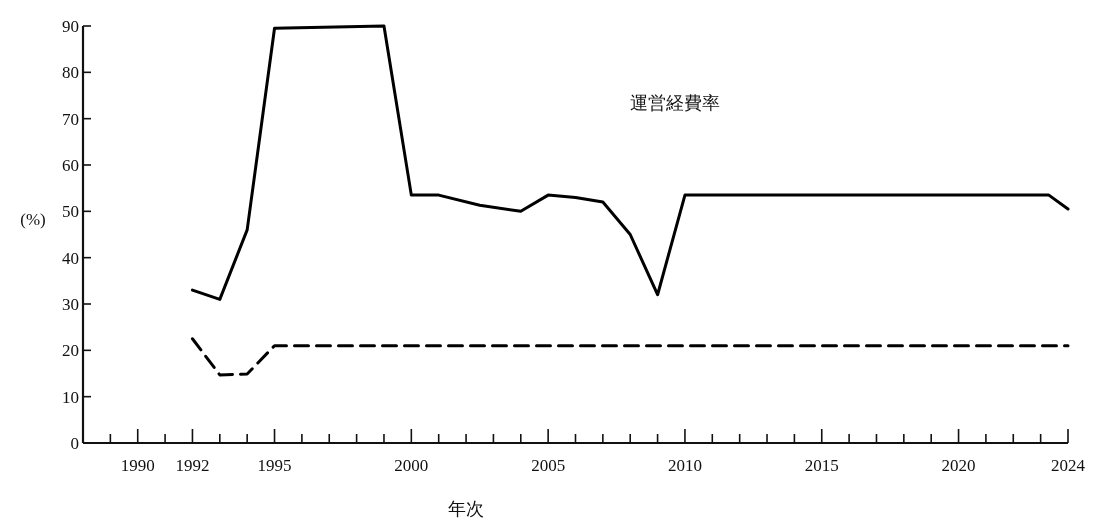 The image size is (1095, 523). What do you see at coordinates (70, 304) in the screenshot?
I see `ytick: 30` at bounding box center [70, 304].